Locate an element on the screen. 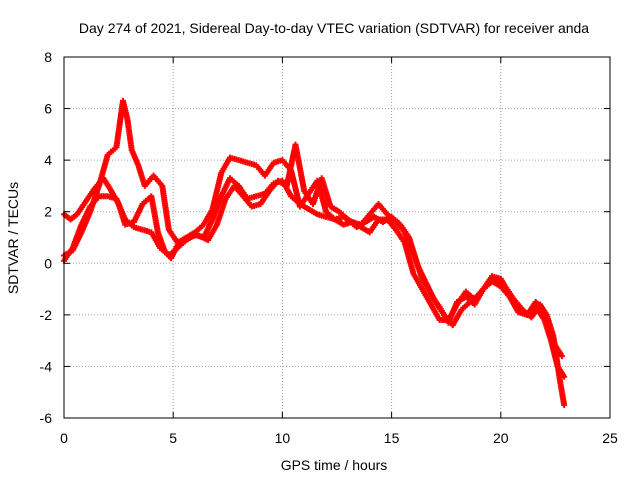 The width and height of the screenshot is (640, 480). y-tick-label: 0 is located at coordinates (48, 263).